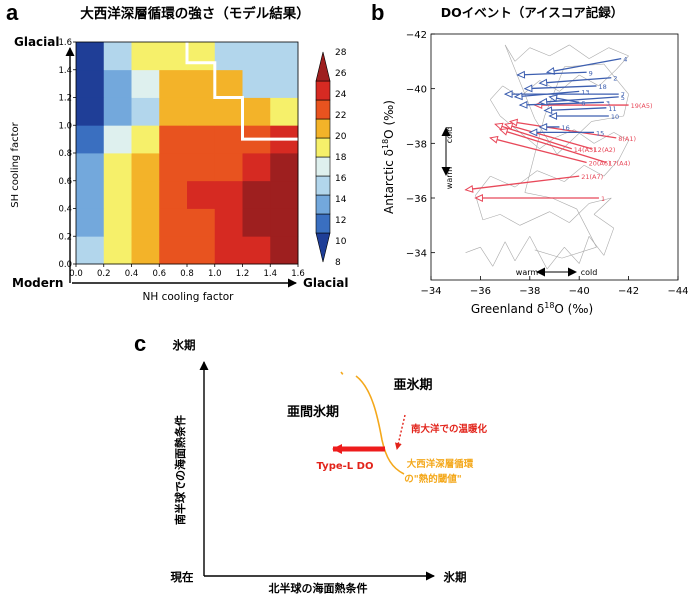 Image resolution: width=688 pixels, height=598 pixels. What do you see at coordinates (615, 79) in the screenshot?
I see `arrow-label: 2` at bounding box center [615, 79].